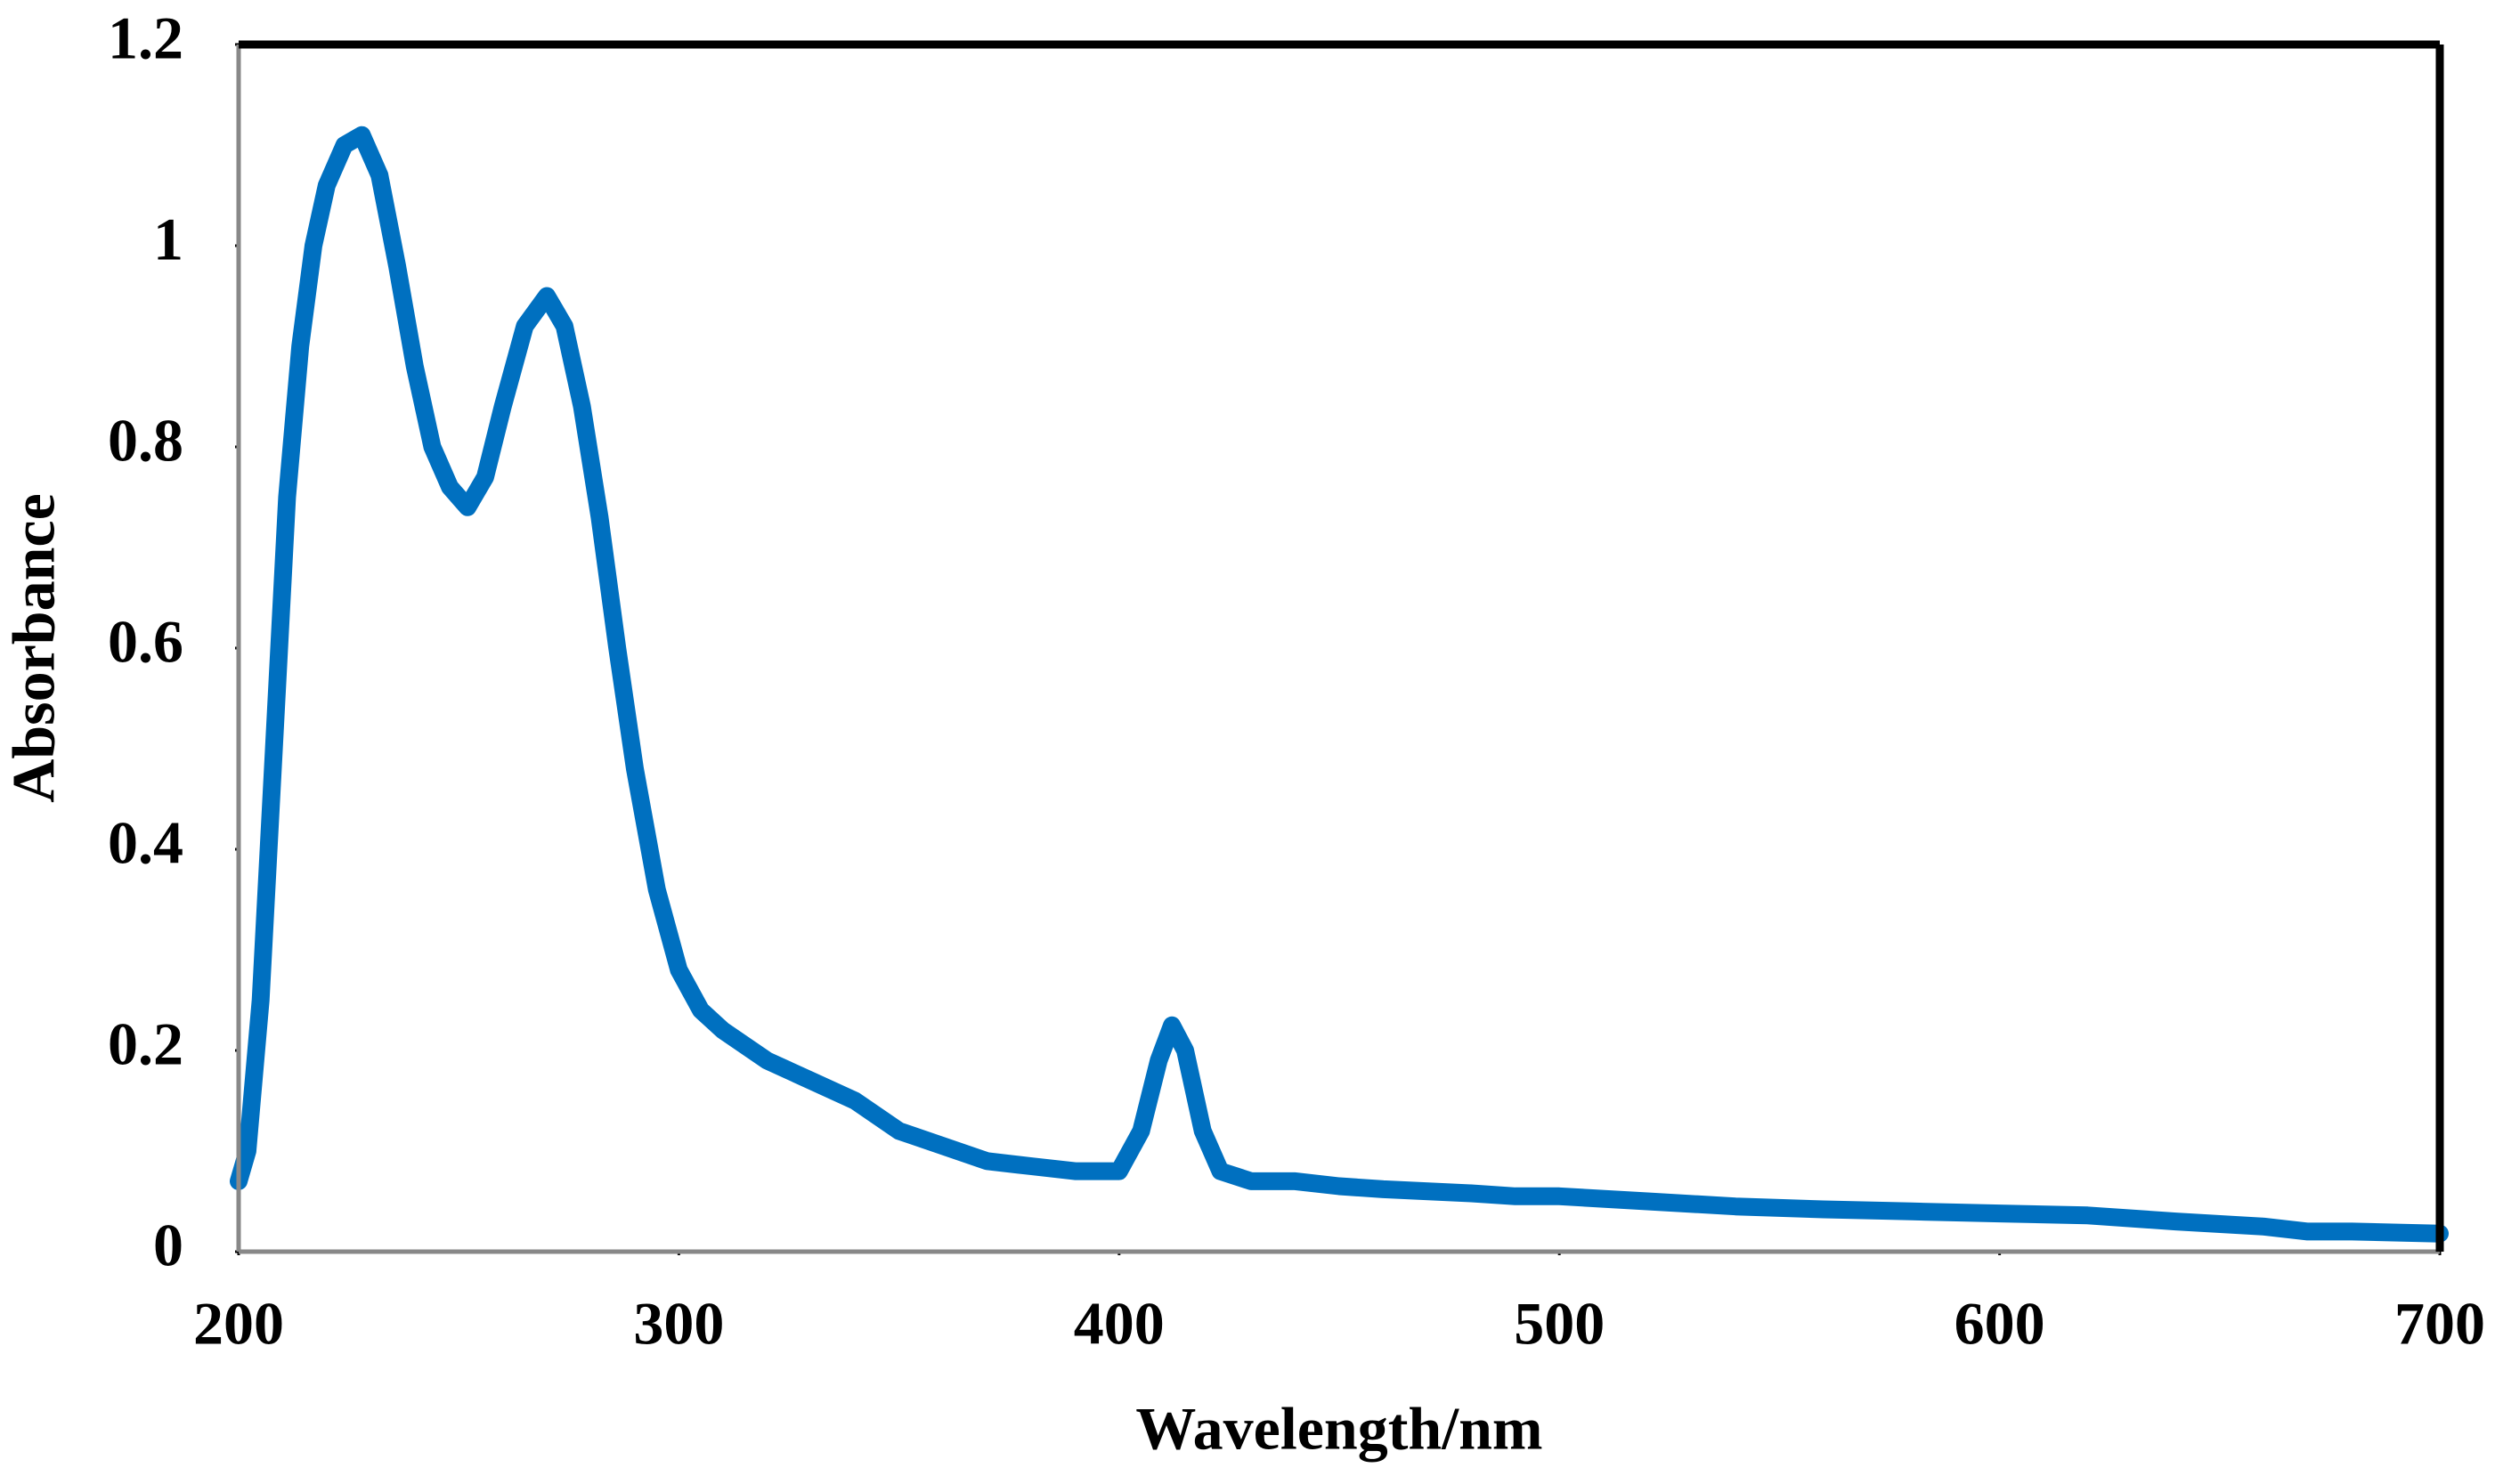 Image resolution: width=2495 pixels, height=1484 pixels. What do you see at coordinates (1338, 1429) in the screenshot?
I see `x-axis-label: Wavelength/nm` at bounding box center [1338, 1429].